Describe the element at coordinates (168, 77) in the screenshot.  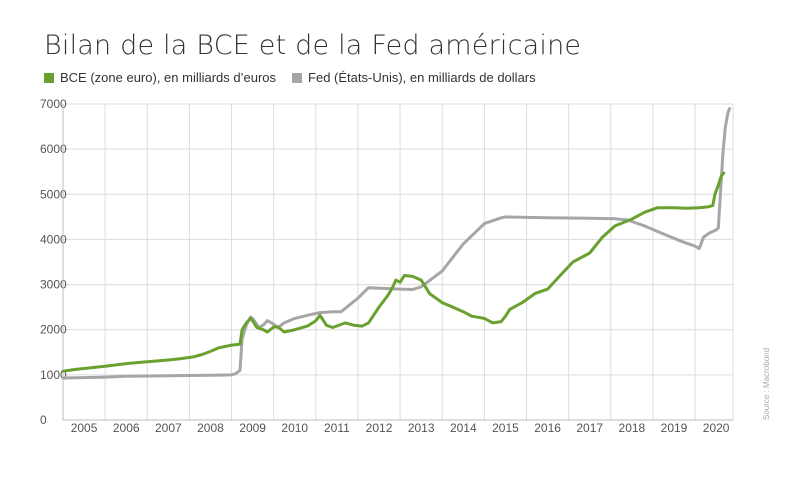
I see `legend-label-ecb: BCE (zone euro), en milliards d’euros` at that location.